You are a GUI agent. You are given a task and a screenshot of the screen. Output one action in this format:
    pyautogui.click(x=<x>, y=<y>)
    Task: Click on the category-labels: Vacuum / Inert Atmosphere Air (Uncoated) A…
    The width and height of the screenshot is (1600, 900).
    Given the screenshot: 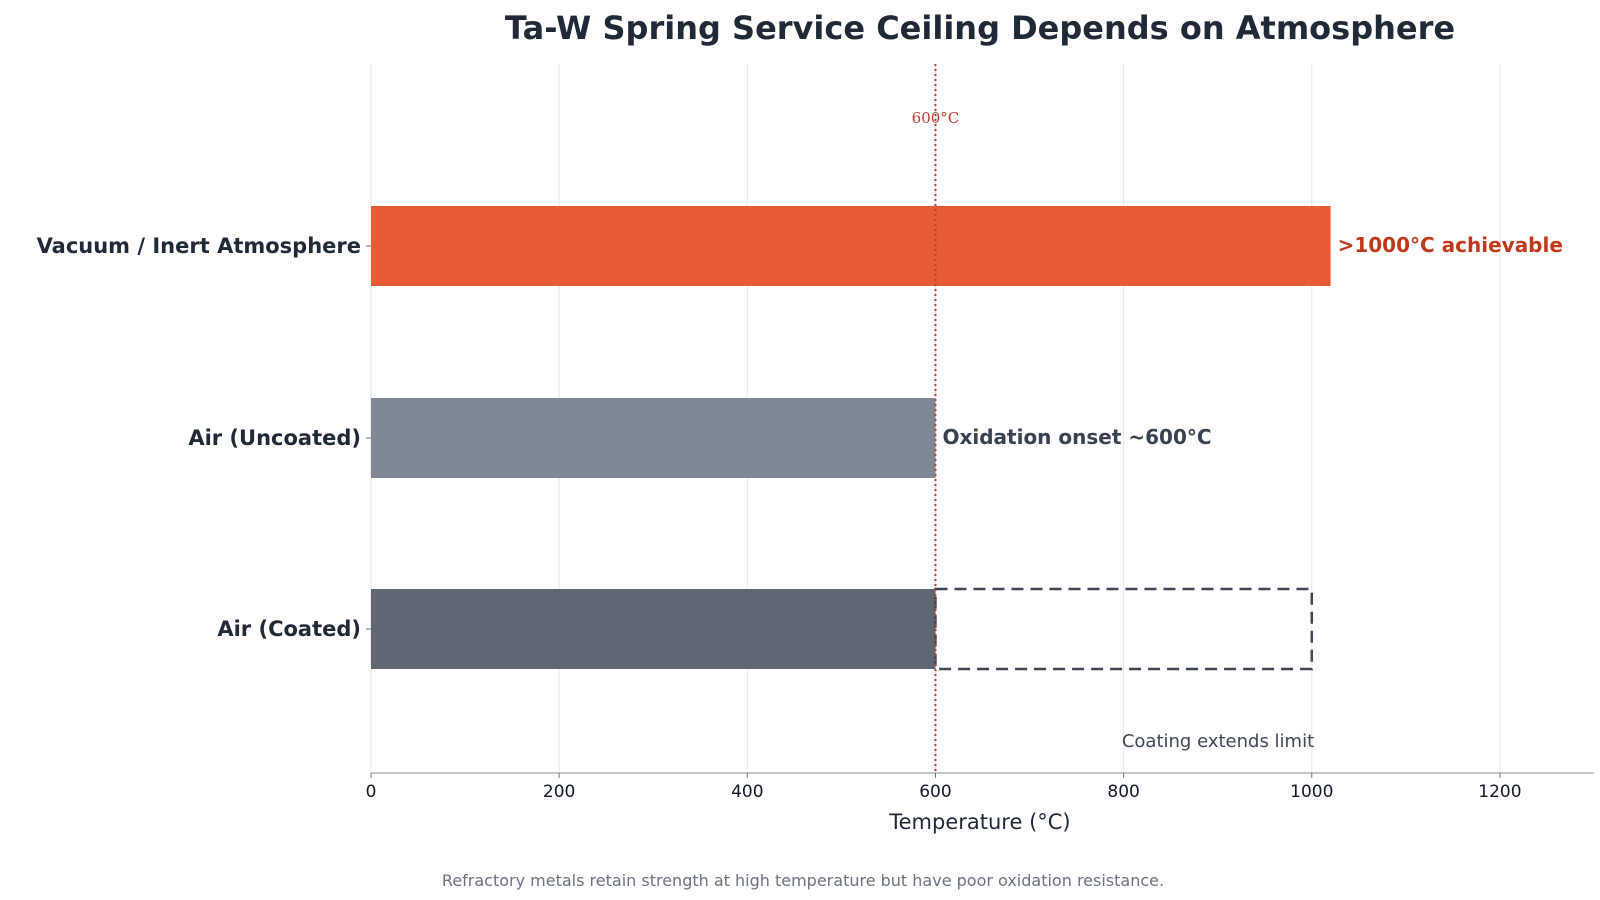 What is the action you would take?
    pyautogui.click(x=204, y=437)
    